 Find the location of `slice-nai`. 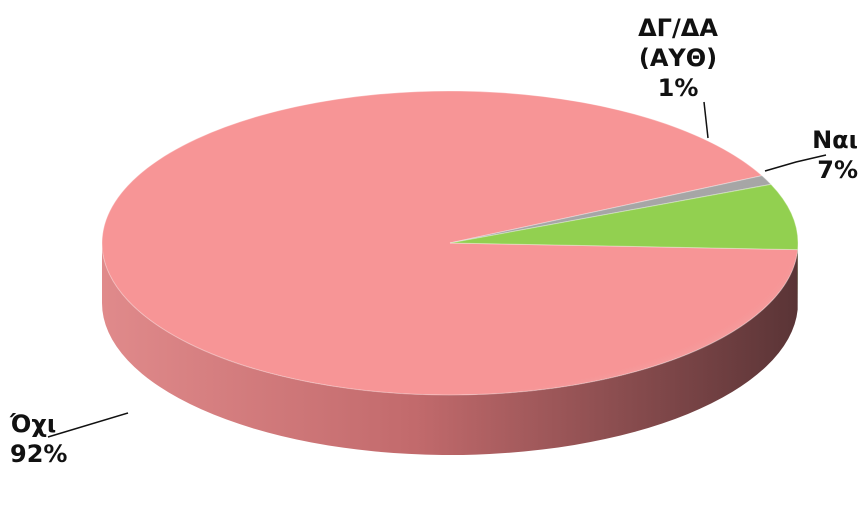

slice-nai is located at coordinates (624, 217).